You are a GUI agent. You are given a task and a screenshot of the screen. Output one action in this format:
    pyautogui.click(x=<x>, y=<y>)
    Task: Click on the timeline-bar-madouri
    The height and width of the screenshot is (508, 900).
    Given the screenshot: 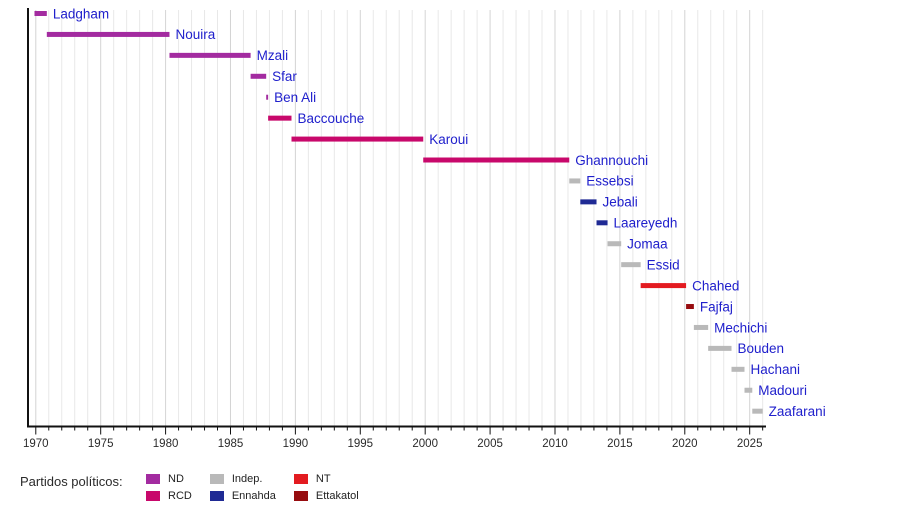 What is the action you would take?
    pyautogui.click(x=748, y=390)
    